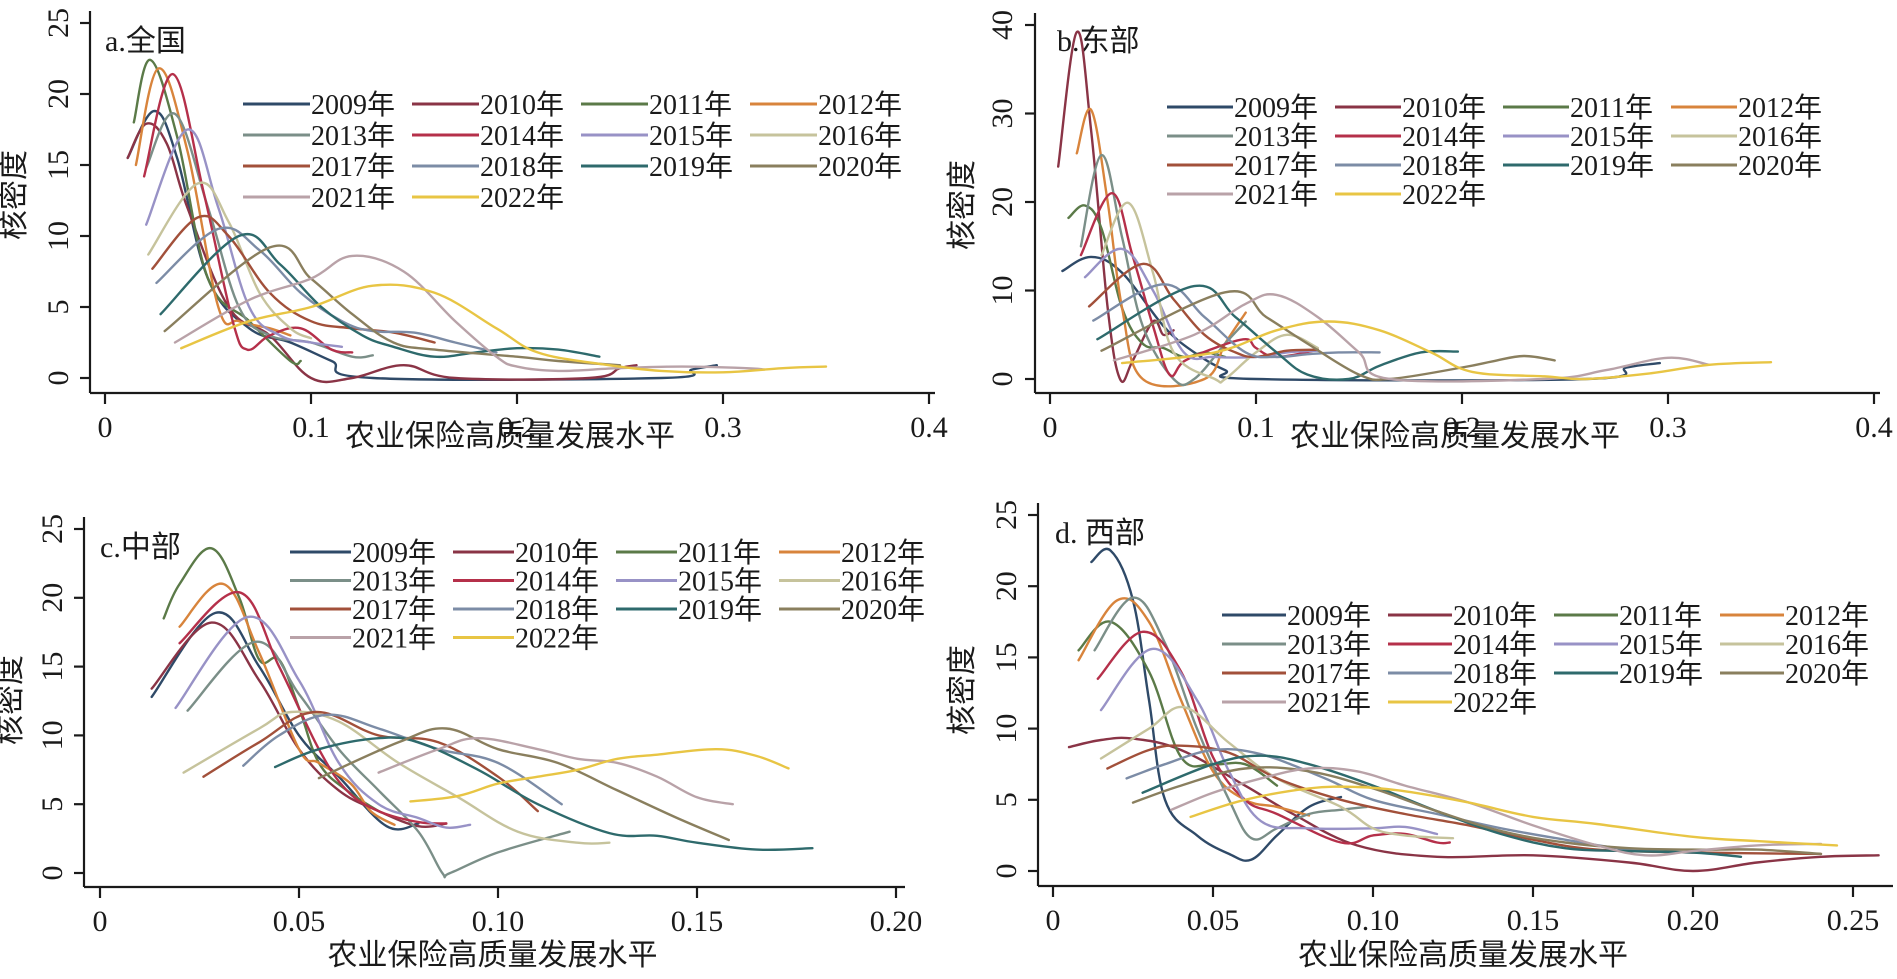  Describe the element at coordinates (929, 427) in the screenshot. I see `x-tick-label: 0.4` at that location.